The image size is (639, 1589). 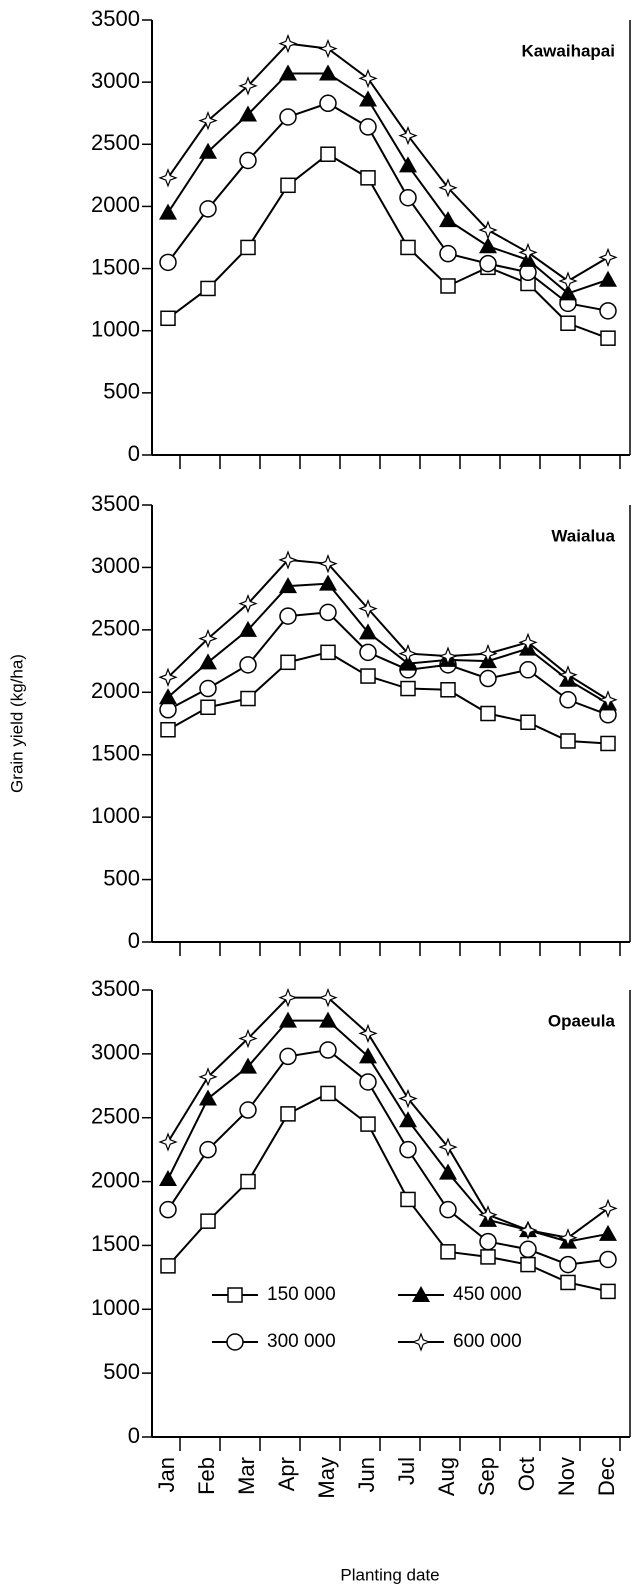 I want to click on y-tick-label: 500, so click(x=121, y=391).